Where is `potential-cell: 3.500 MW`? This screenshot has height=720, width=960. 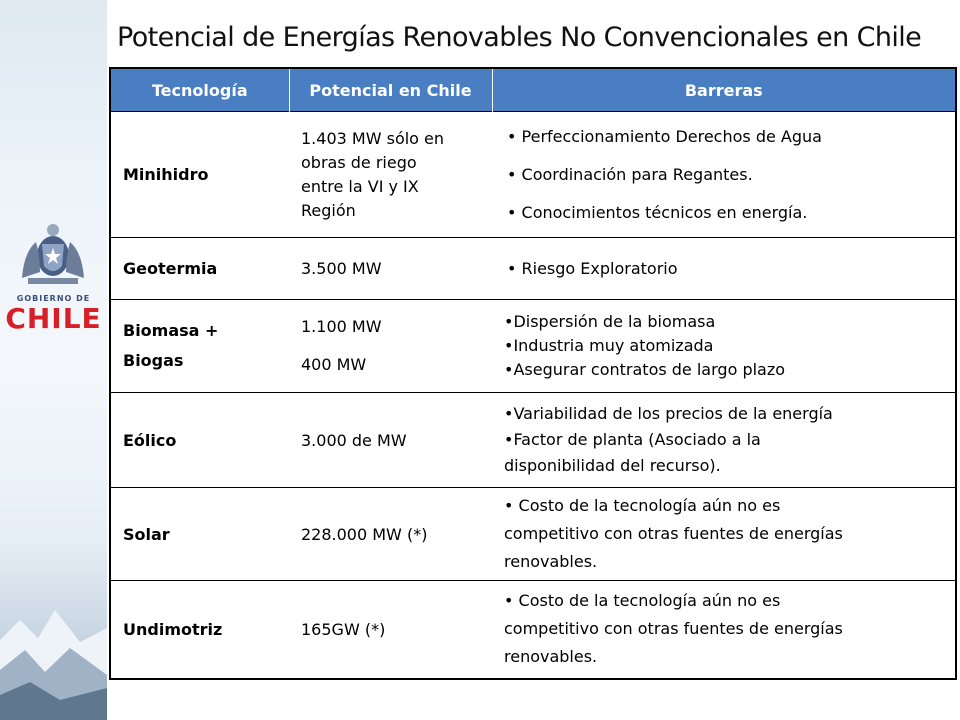 potential-cell: 3.500 MW is located at coordinates (390, 268).